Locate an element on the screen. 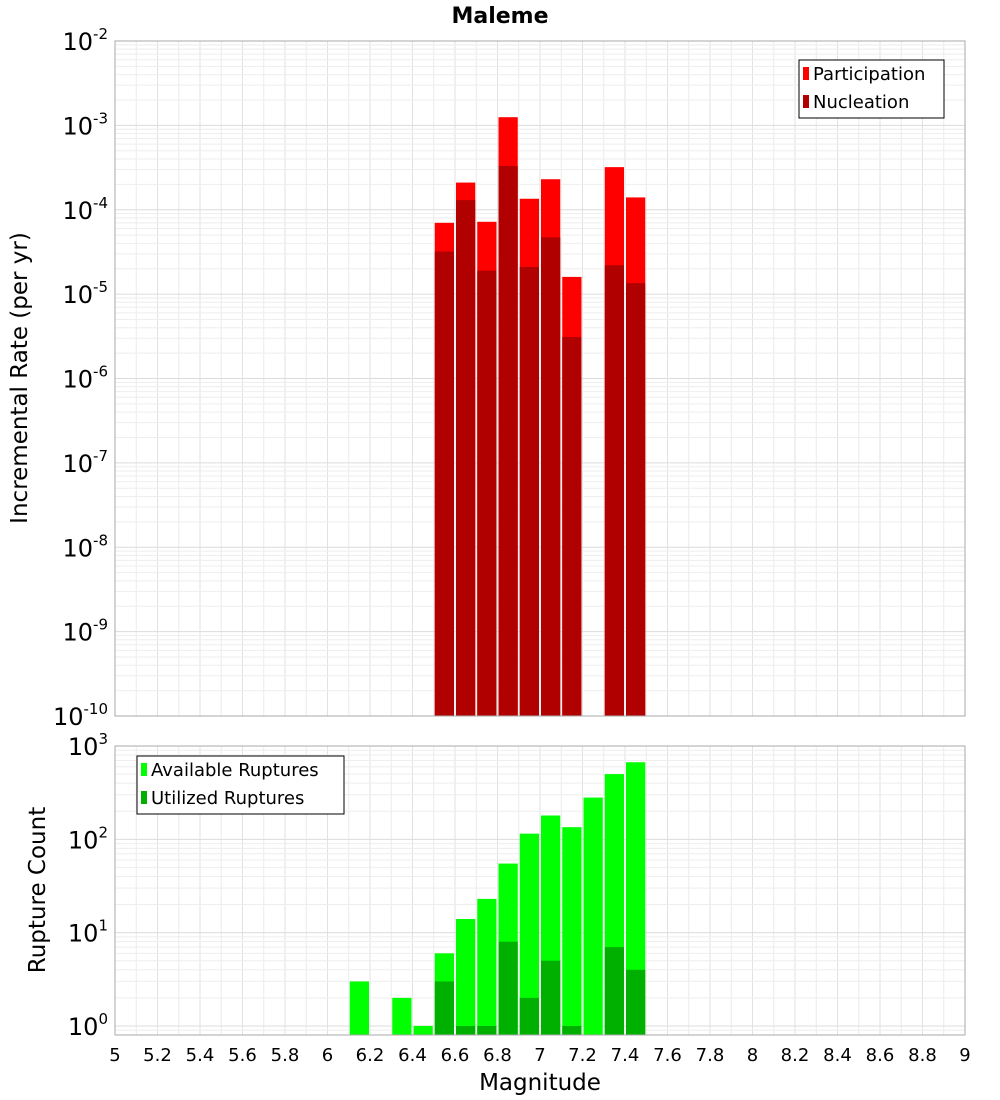 The width and height of the screenshot is (1000, 1100). top-y-tick-label: 10⁻¹⁰ is located at coordinates (80, 715).